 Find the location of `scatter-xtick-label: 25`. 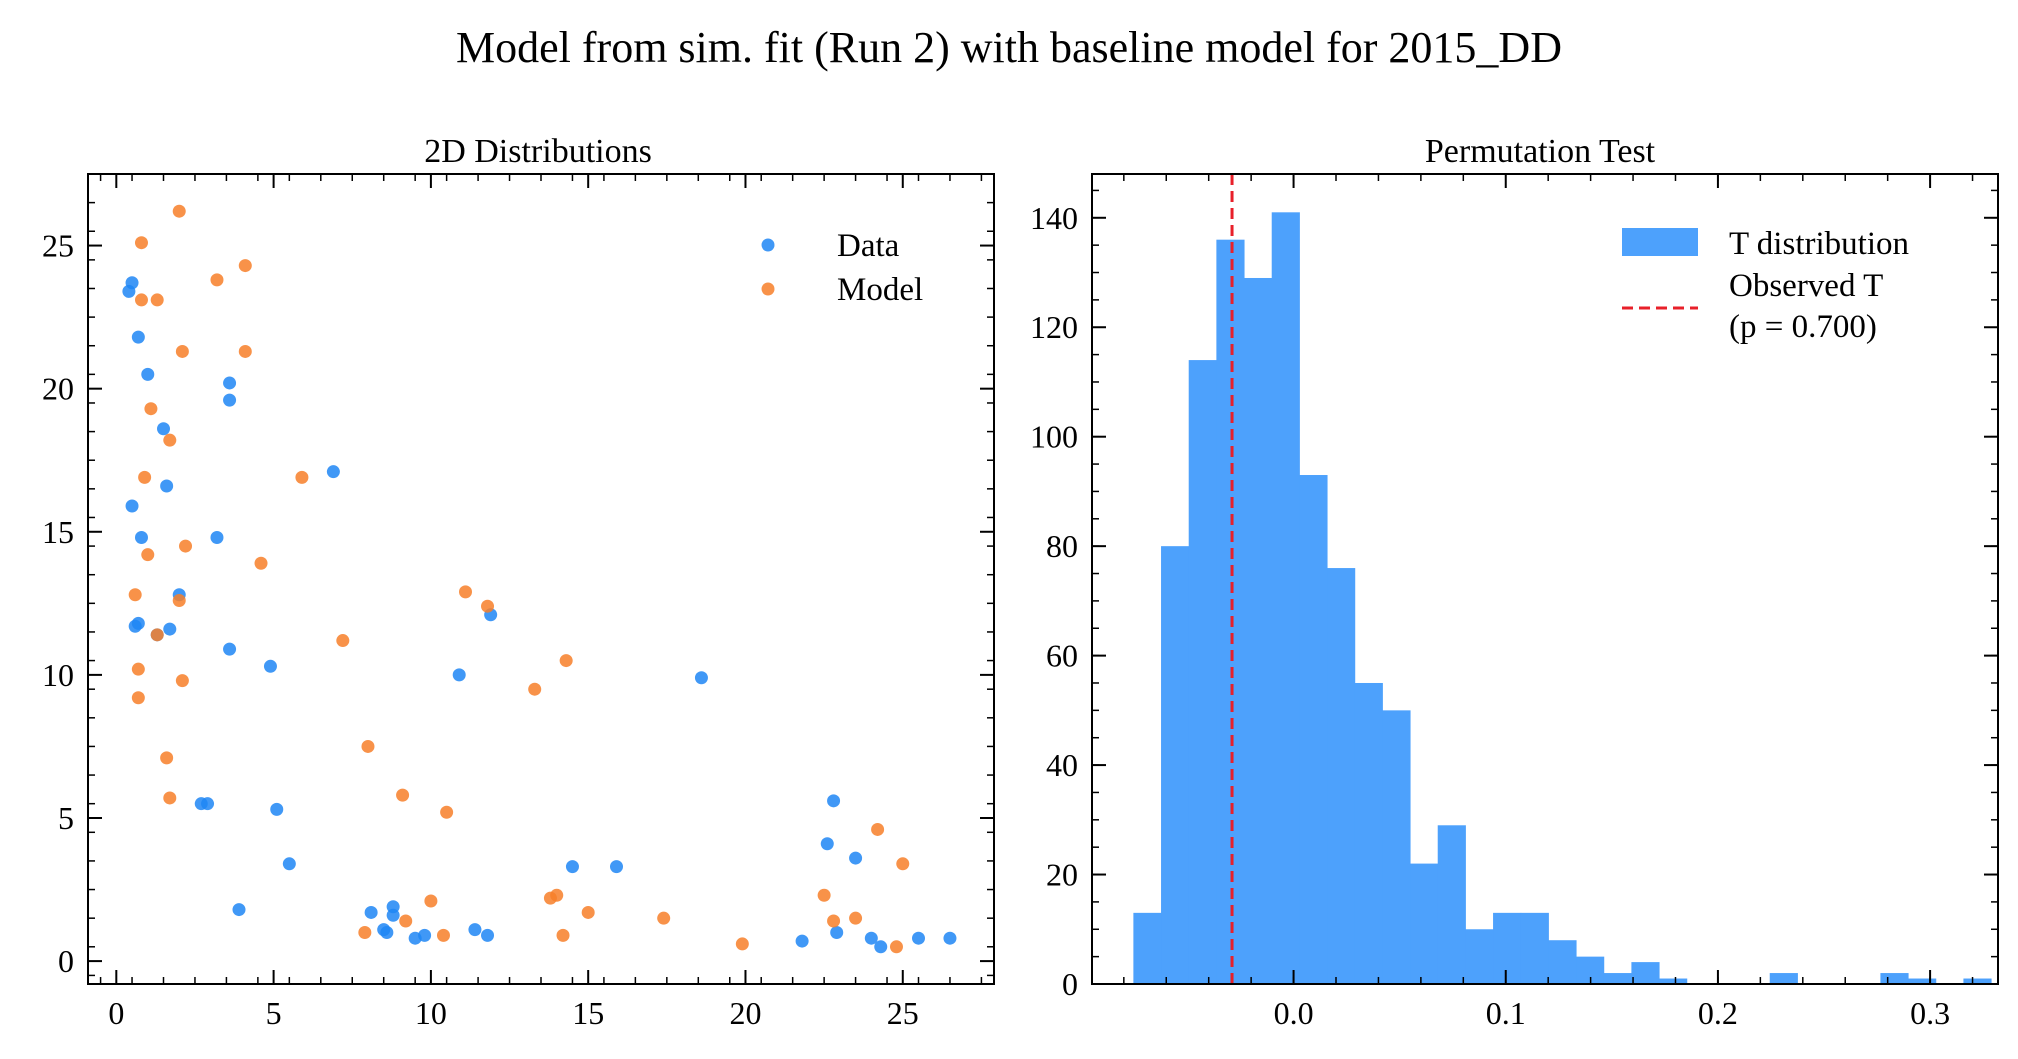

scatter-xtick-label: 25 is located at coordinates (903, 1013).